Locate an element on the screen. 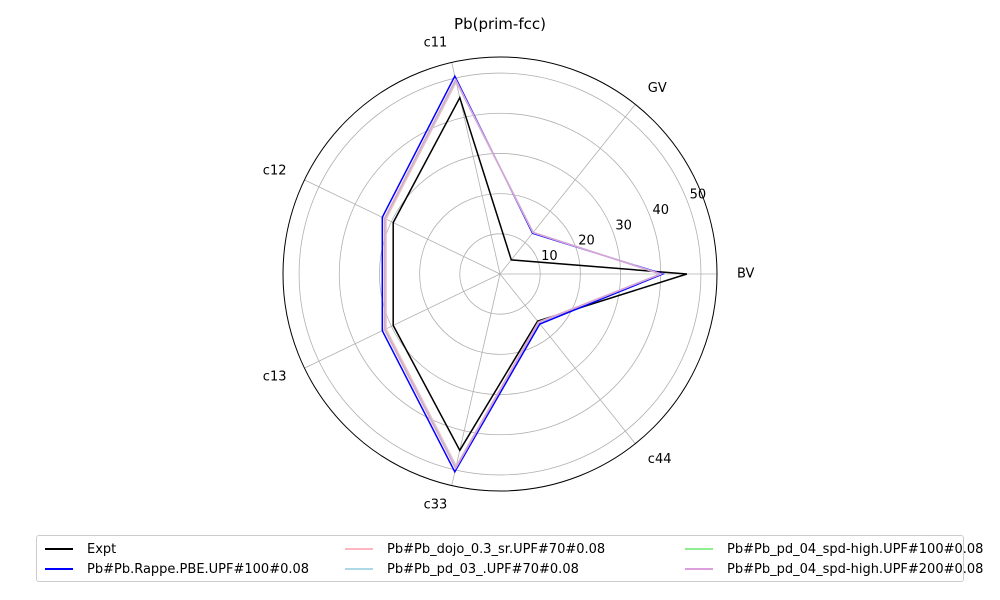  legend-label: Pb#Pb.Rappe.PBE.UPF#100#0.08 is located at coordinates (198, 569).